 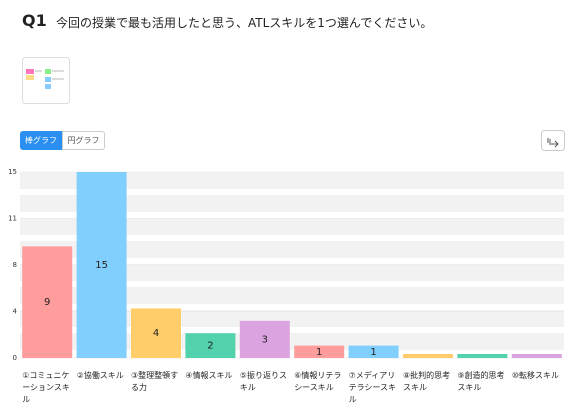 I want to click on question-number: Q1, so click(x=34, y=20).